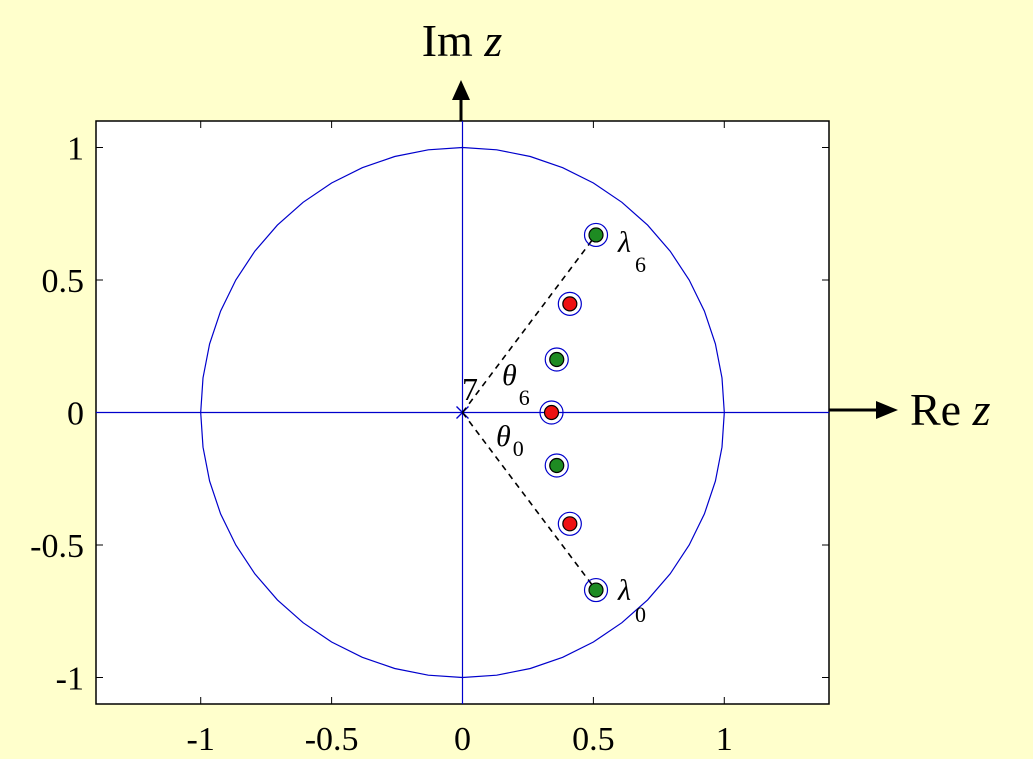  Describe the element at coordinates (75, 149) in the screenshot. I see `y-tick-label: 1` at that location.